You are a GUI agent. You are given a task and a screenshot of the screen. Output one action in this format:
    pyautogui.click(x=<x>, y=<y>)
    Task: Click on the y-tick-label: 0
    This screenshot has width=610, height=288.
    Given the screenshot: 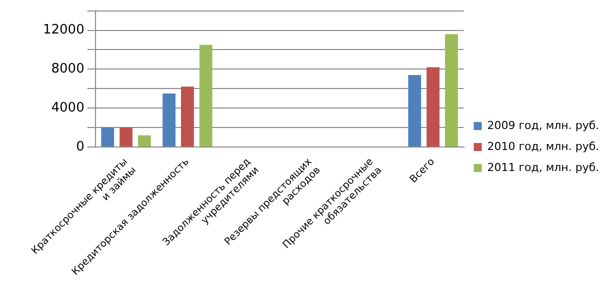 What is the action you would take?
    pyautogui.click(x=80, y=146)
    